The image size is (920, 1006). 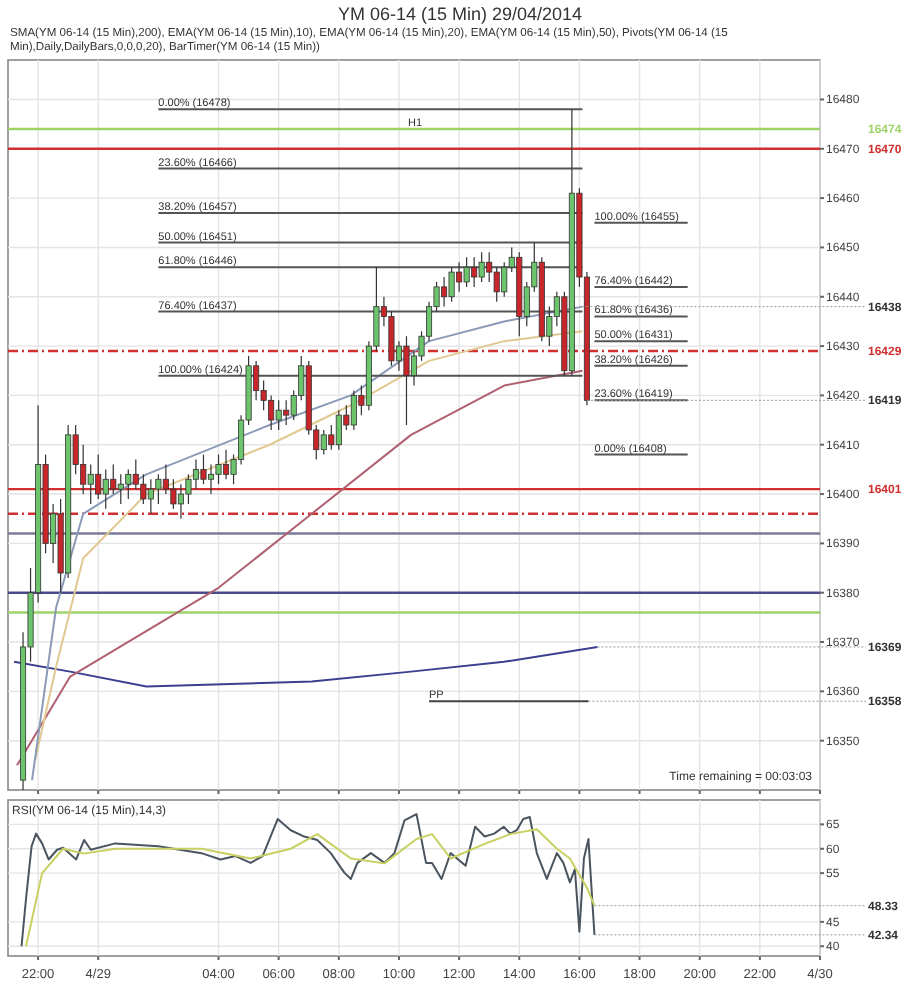 What do you see at coordinates (460, 14) in the screenshot?
I see `chart-title: YM 06-14 (15 Min) 29/04/2014` at bounding box center [460, 14].